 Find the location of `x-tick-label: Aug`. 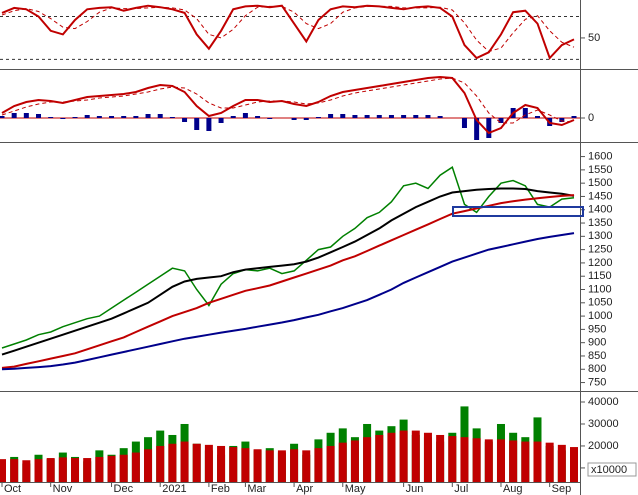

x-tick-label: Aug is located at coordinates (513, 489).